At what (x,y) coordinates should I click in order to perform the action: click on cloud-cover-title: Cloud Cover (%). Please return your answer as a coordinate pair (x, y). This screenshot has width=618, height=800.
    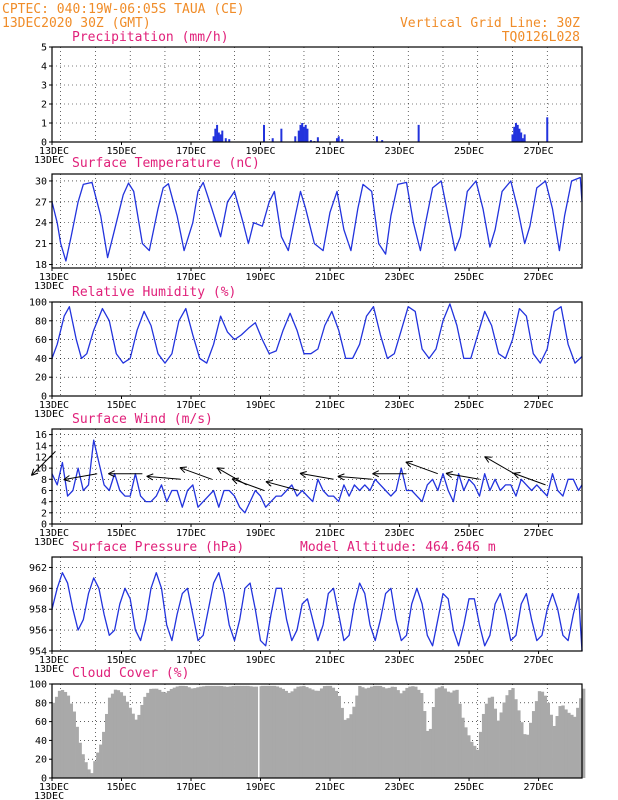
    Looking at the image, I should click on (130, 673).